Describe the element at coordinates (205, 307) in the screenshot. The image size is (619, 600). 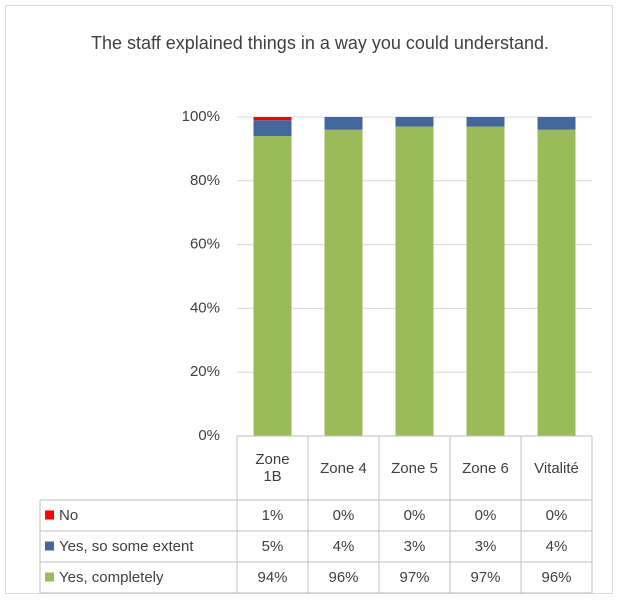
I see `y-tick-label: 40%` at that location.